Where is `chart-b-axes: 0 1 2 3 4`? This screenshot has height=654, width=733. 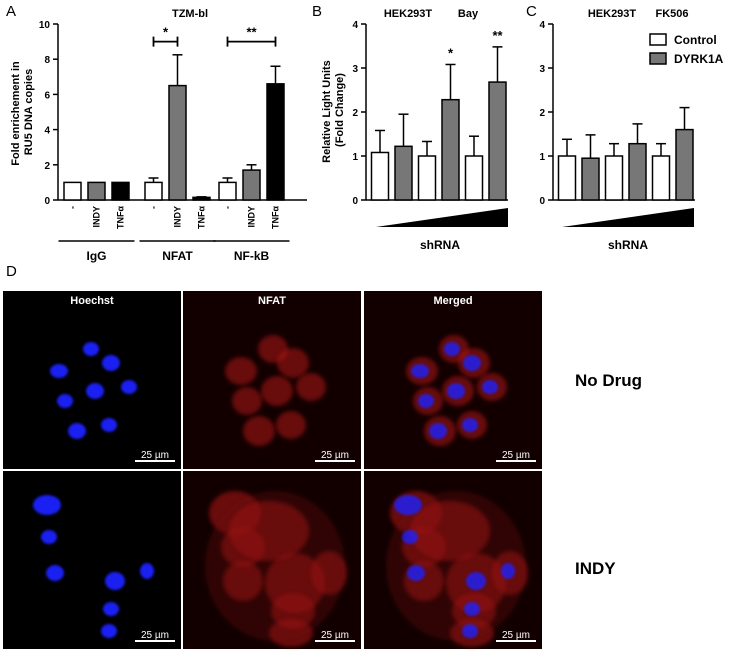 chart-b-axes: 0 1 2 3 4 is located at coordinates (430, 113).